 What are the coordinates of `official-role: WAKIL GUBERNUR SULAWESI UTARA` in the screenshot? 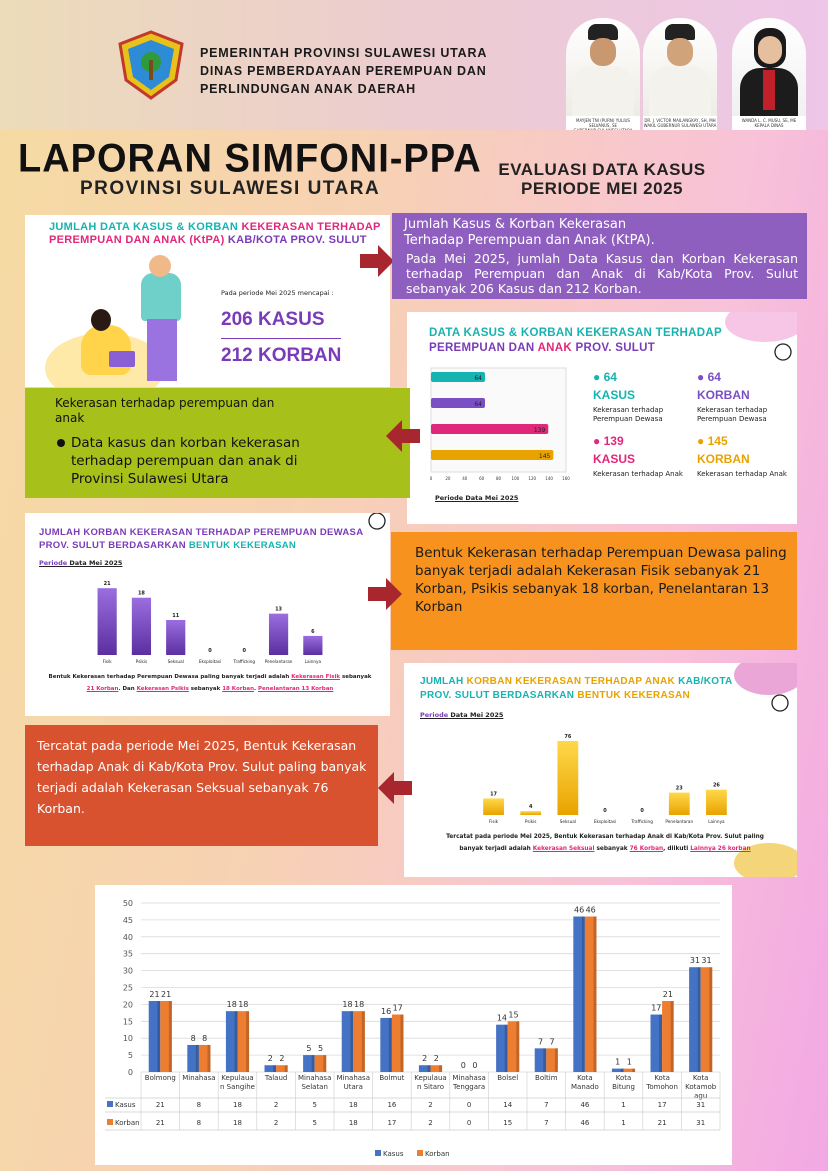 It's located at (680, 125).